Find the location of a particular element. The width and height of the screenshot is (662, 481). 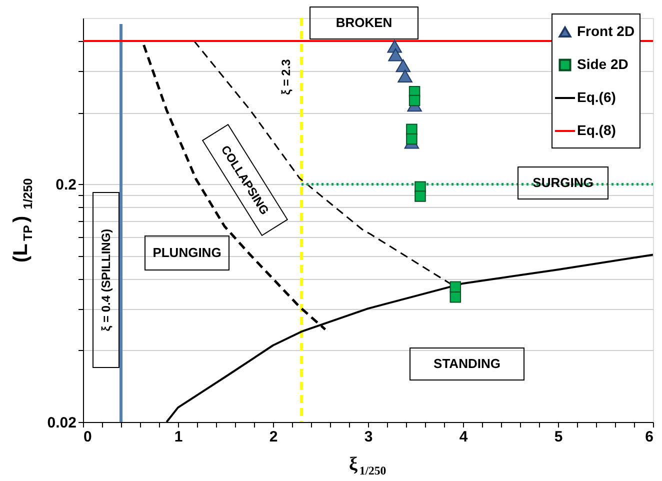

y-tick-label: 0.02 is located at coordinates (61, 423).